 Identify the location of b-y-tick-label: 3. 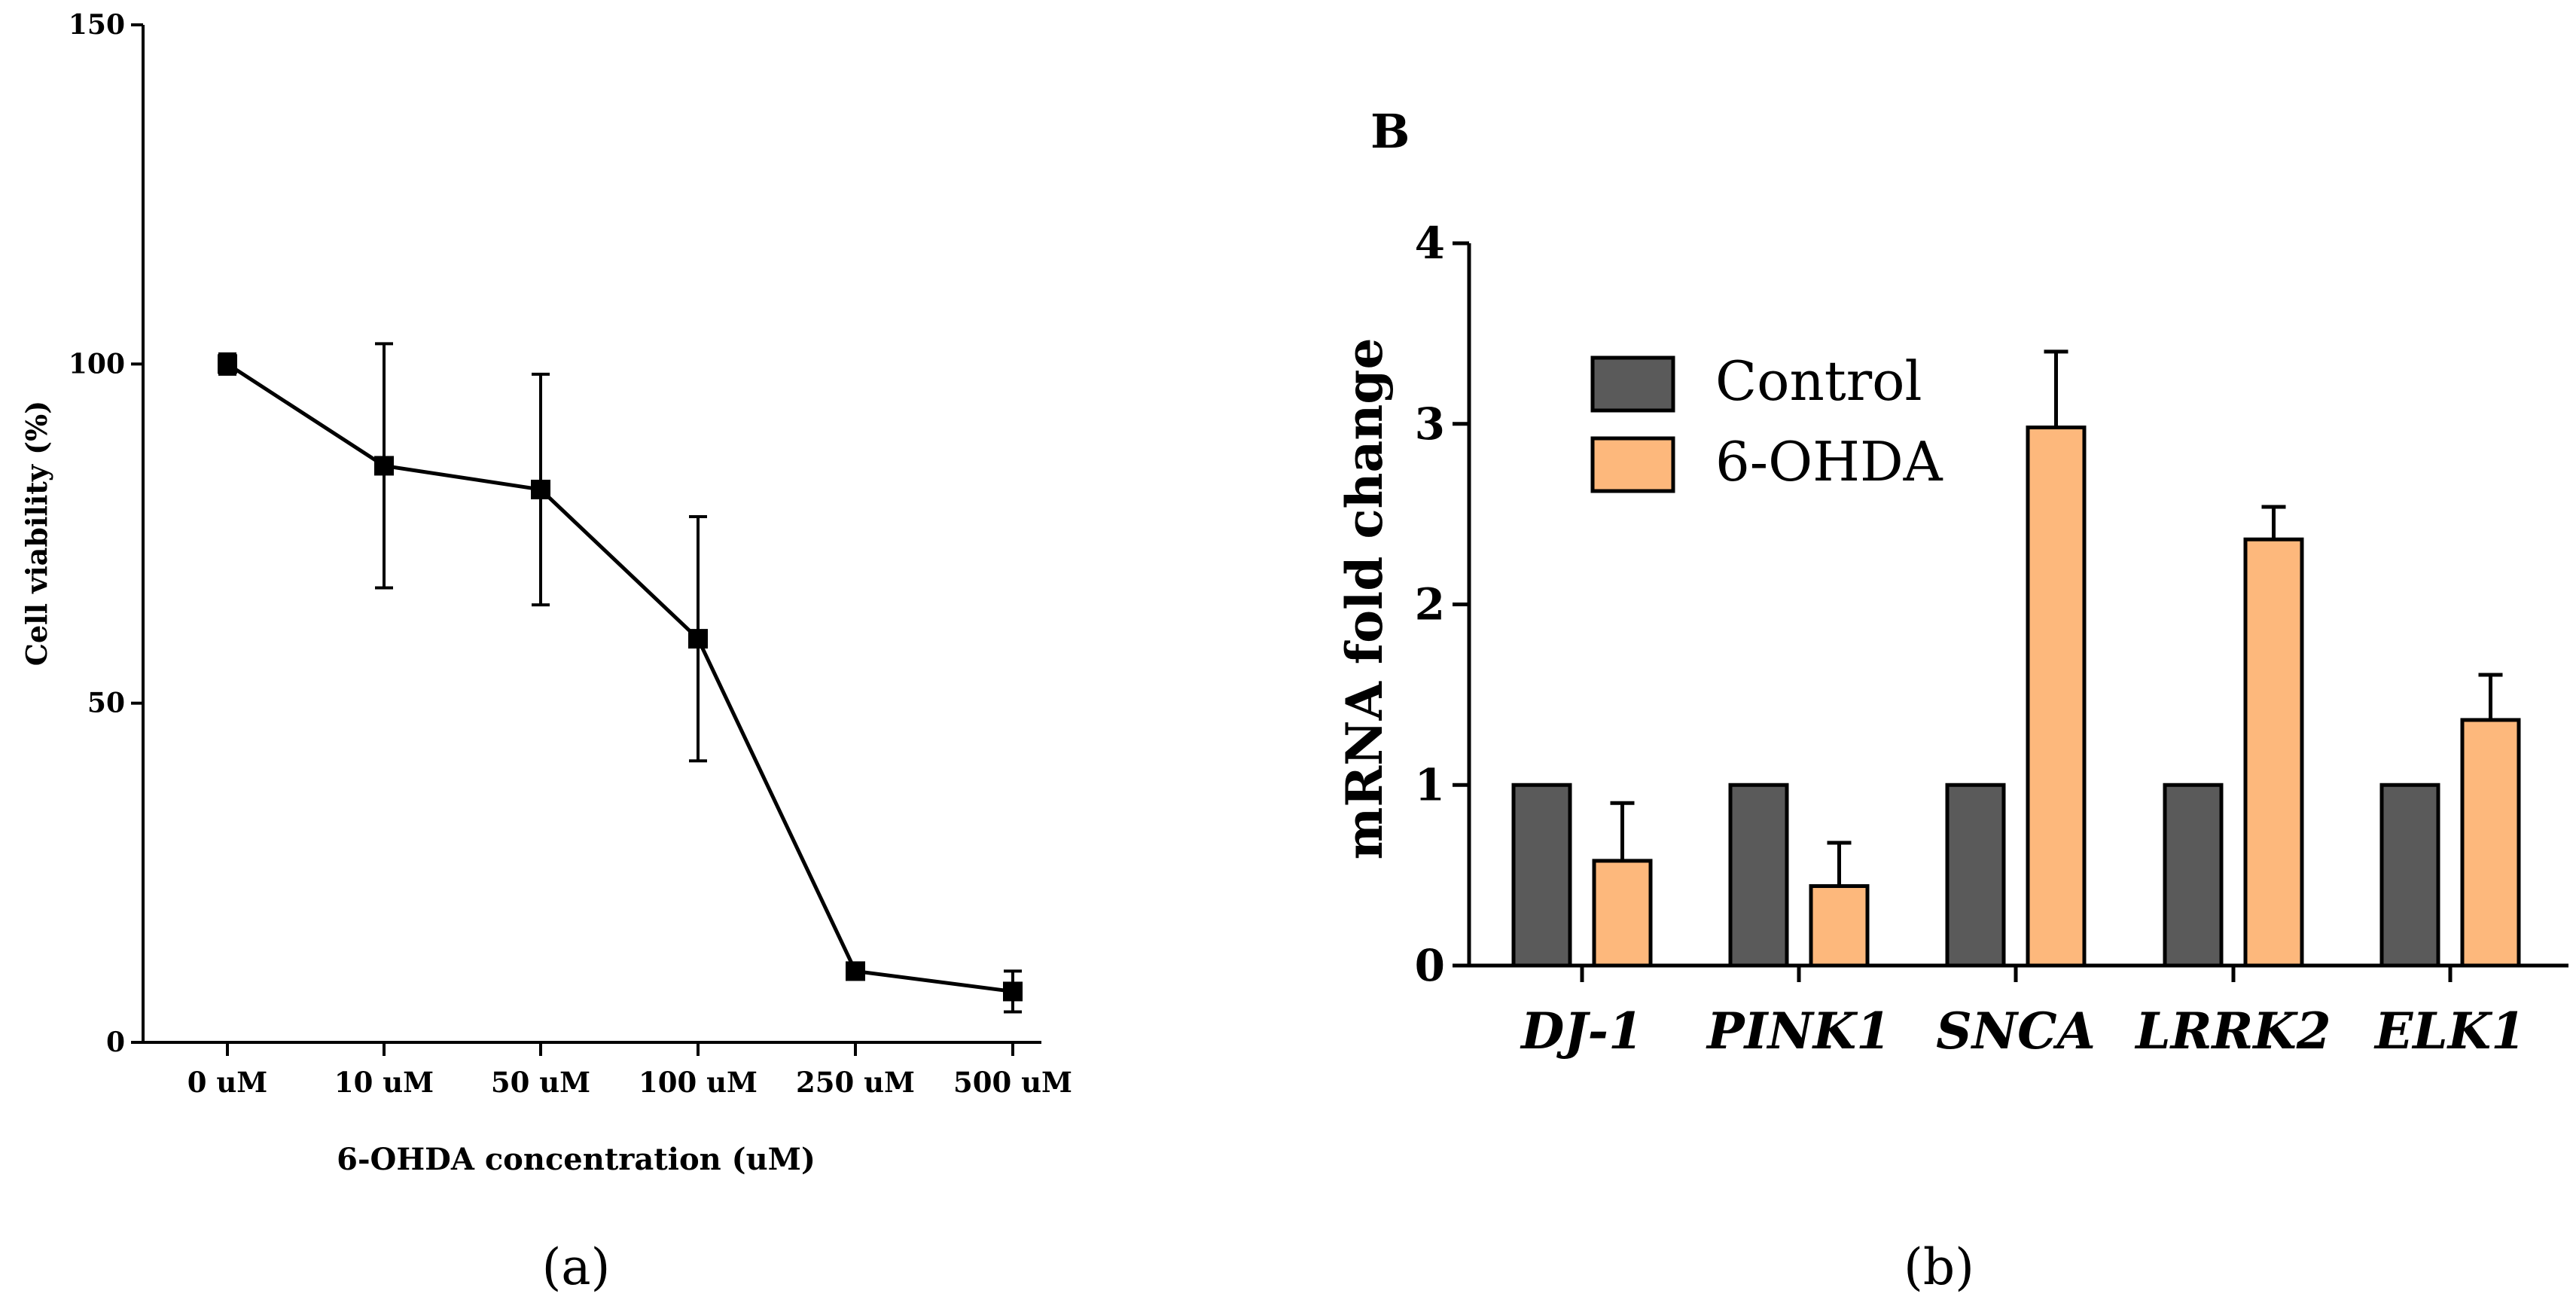
(1430, 424).